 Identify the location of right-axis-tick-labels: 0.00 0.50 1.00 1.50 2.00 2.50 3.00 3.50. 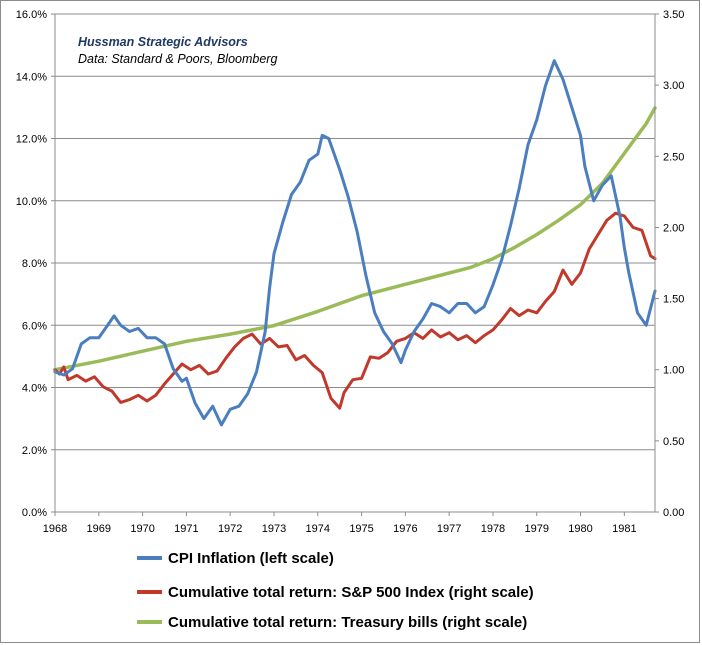
(673, 264).